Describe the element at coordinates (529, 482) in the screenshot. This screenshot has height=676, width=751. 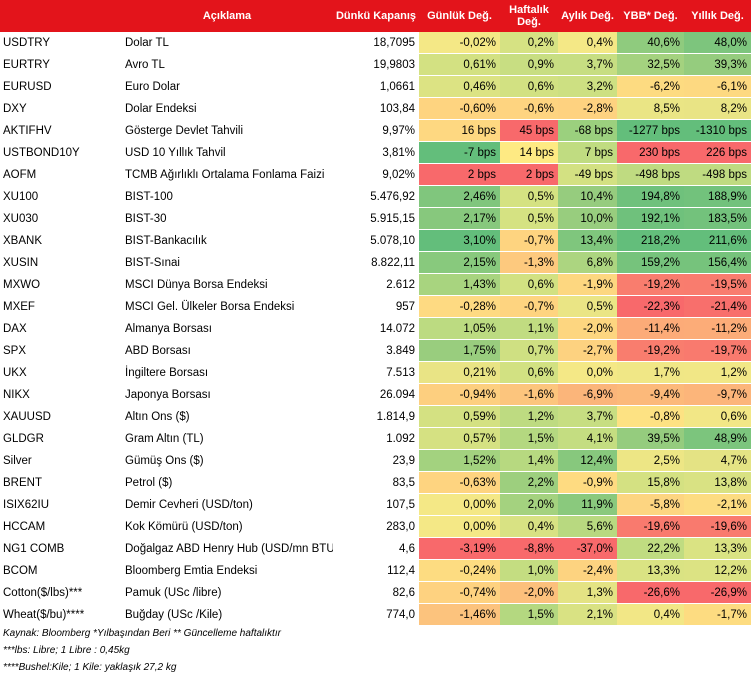
I see `cell-weekly-change: 2,2%` at that location.